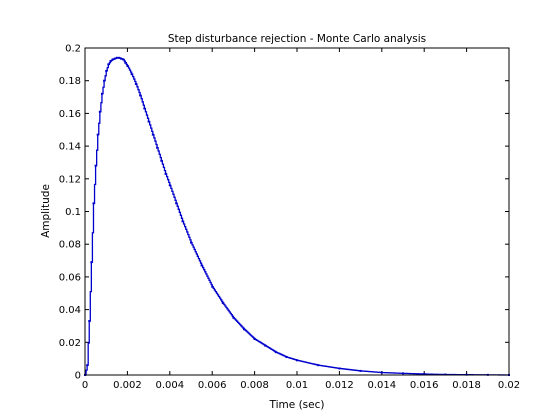  Describe the element at coordinates (466, 385) in the screenshot. I see `x-tick-label: 0.018` at that location.